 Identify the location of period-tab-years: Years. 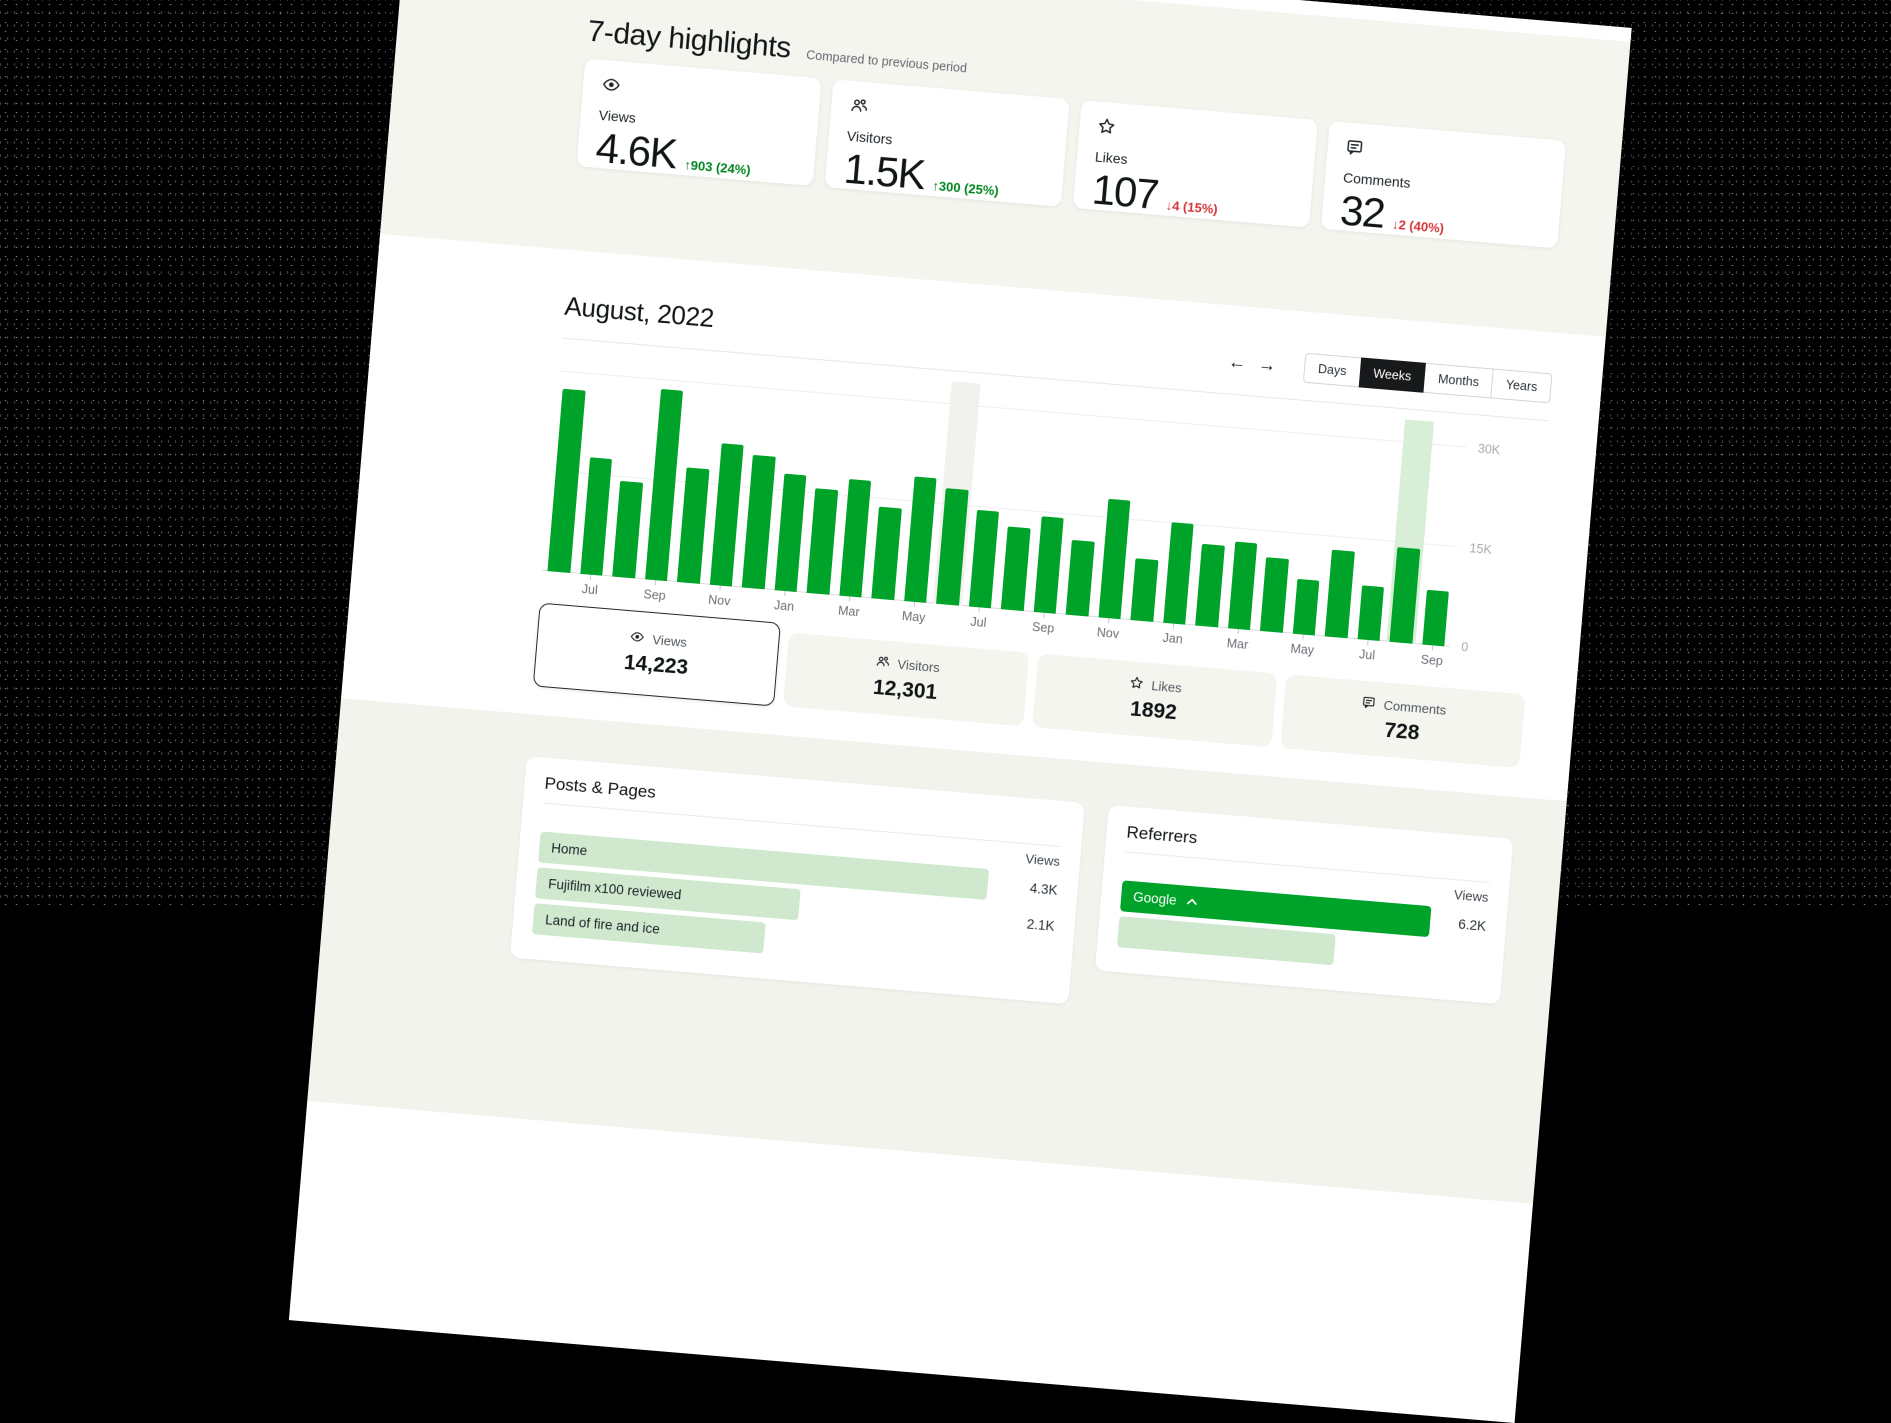
(1521, 386).